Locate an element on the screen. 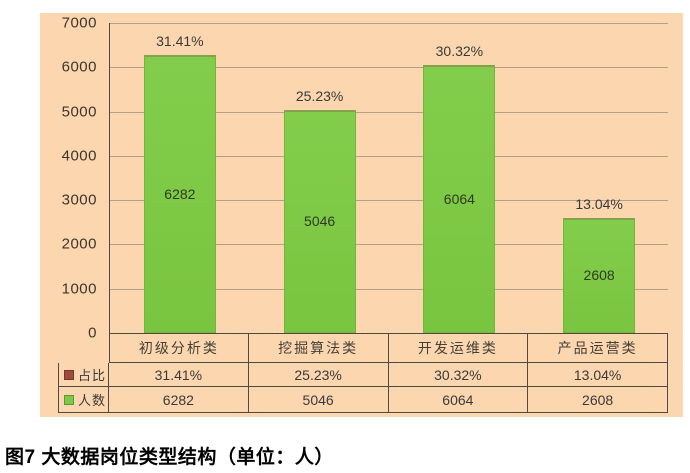 The height and width of the screenshot is (473, 690). legend-cell-ratio: 占比 is located at coordinates (83, 375).